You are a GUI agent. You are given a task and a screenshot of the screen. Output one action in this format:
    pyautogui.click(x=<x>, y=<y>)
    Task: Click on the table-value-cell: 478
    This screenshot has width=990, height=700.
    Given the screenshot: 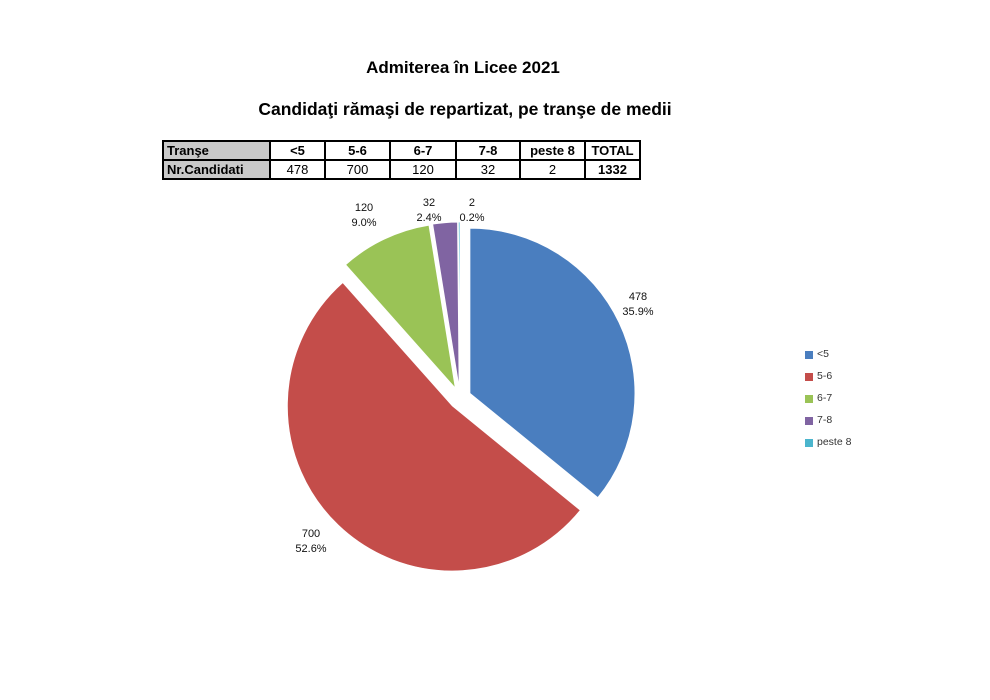 What is the action you would take?
    pyautogui.click(x=297, y=169)
    